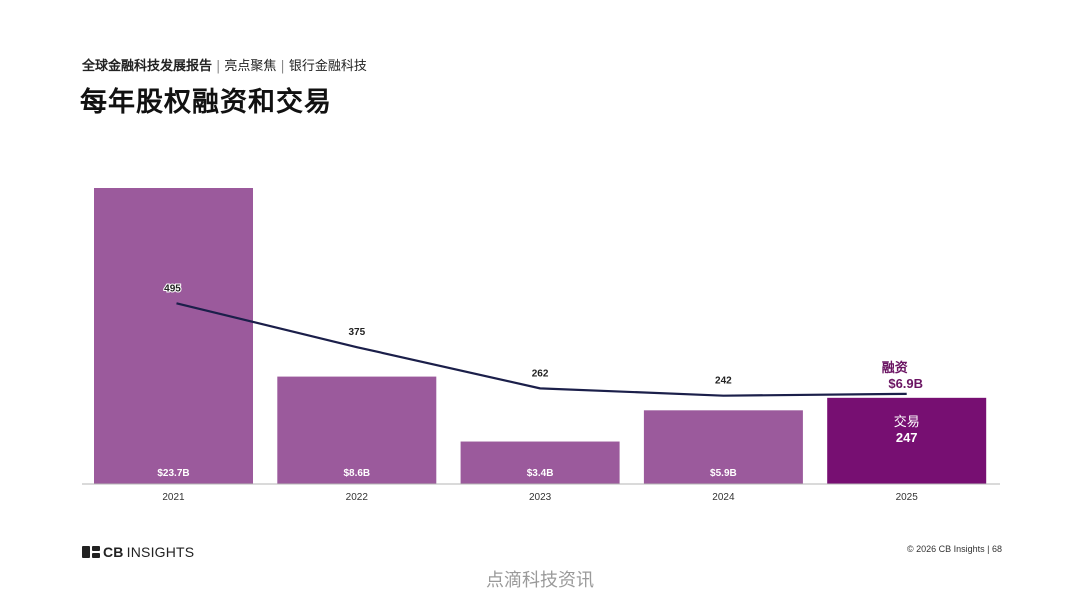 This screenshot has width=1080, height=608. What do you see at coordinates (540, 373) in the screenshot?
I see `deals-label-2023: 262` at bounding box center [540, 373].